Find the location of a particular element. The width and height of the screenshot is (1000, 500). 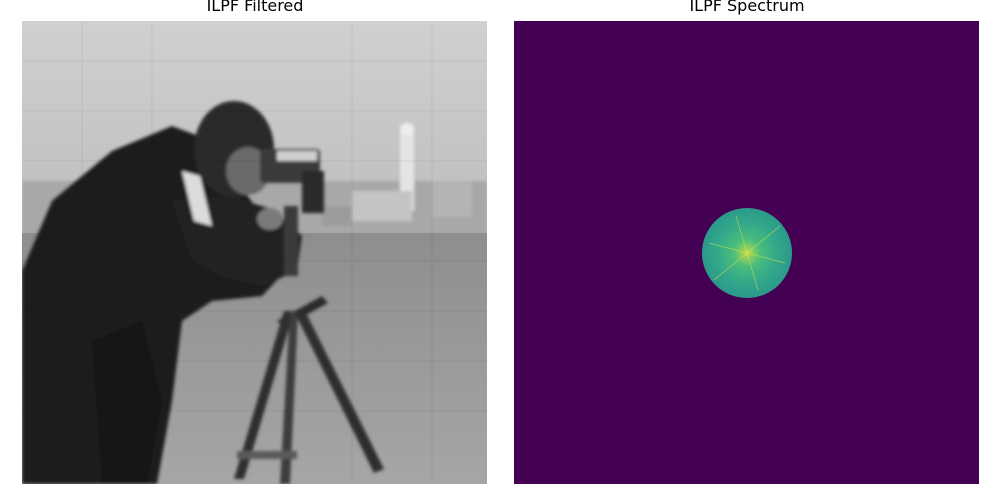

spectrum-streaks is located at coordinates (747, 253).